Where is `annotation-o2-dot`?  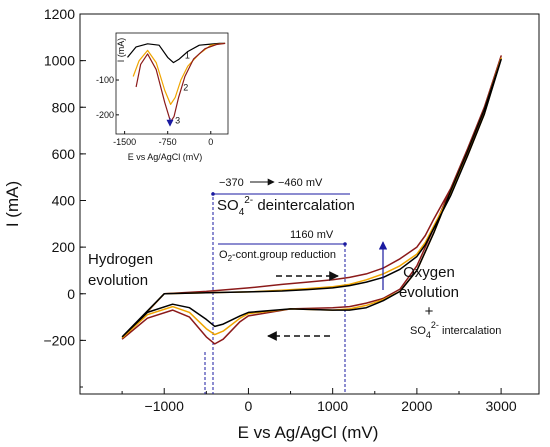
annotation-o2-dot is located at coordinates (345, 244).